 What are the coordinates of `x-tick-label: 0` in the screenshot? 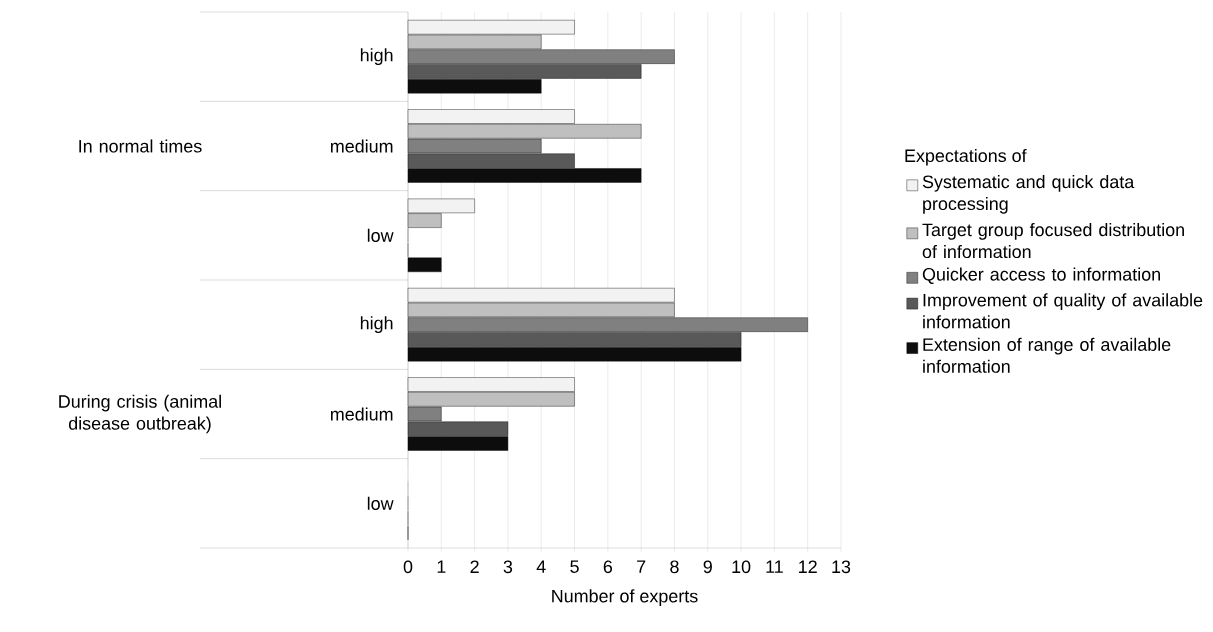 It's located at (408, 567).